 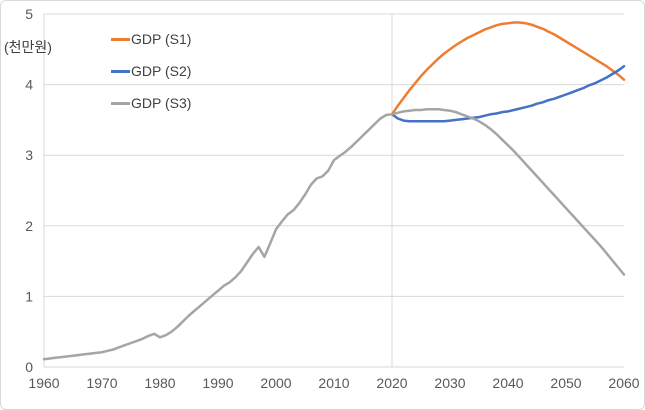 I want to click on legend-label-s2: GDP (S2), so click(x=161, y=71).